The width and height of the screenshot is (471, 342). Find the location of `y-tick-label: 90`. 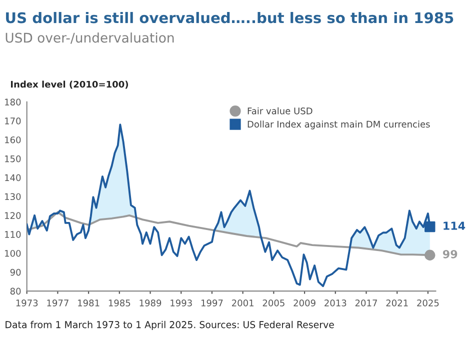

y-tick-label: 90 is located at coordinates (15, 272).